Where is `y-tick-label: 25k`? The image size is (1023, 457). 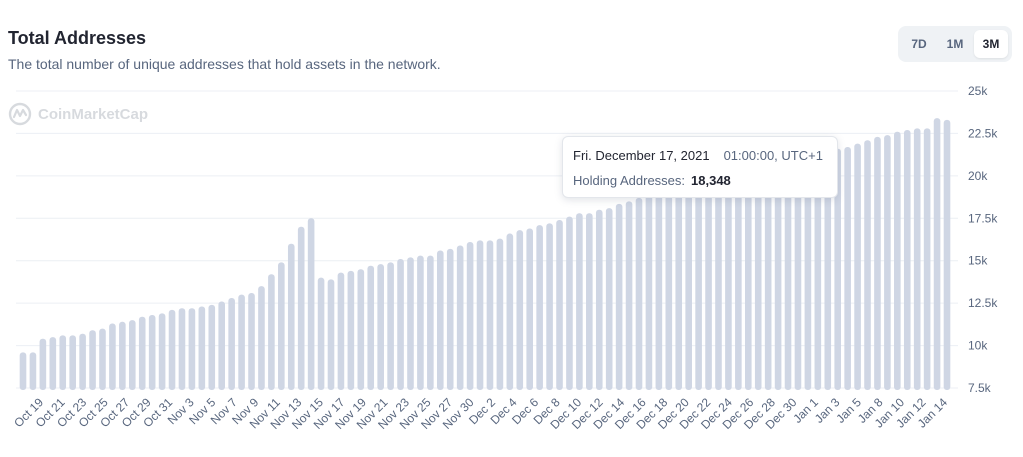
y-tick-label: 25k is located at coordinates (978, 91).